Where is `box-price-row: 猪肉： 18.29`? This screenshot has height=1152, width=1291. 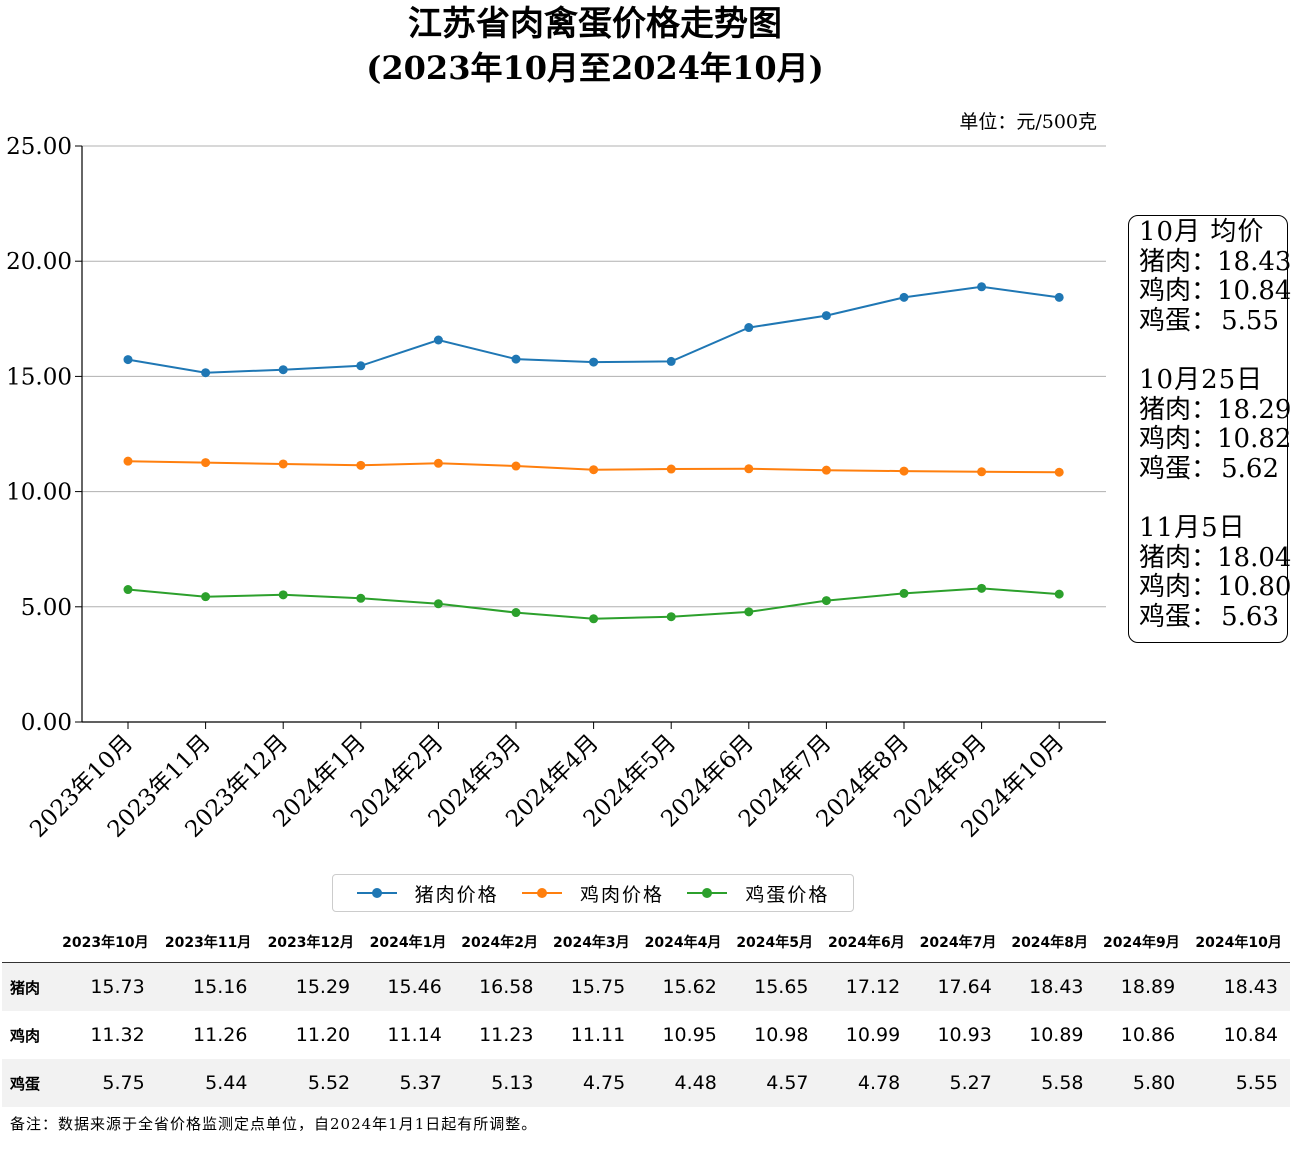 box-price-row: 猪肉： 18.29 is located at coordinates (1215, 410).